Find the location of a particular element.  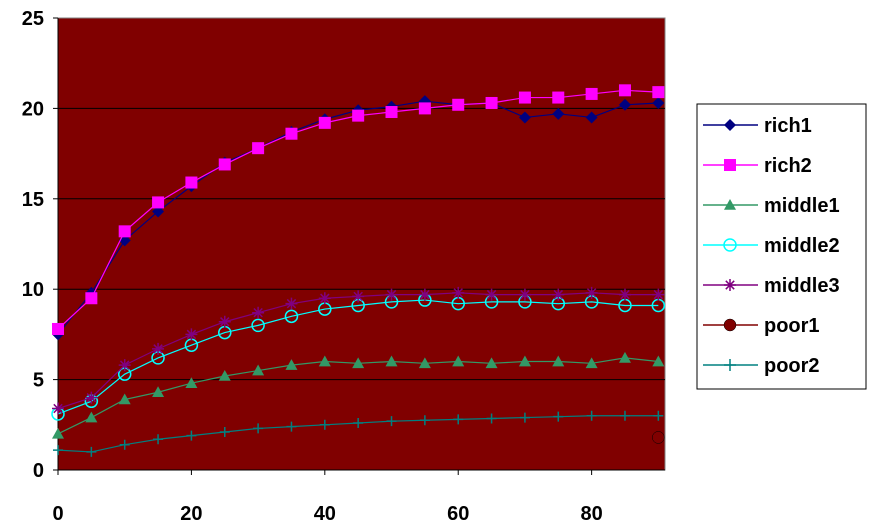

legend-label: middle2 is located at coordinates (802, 246).